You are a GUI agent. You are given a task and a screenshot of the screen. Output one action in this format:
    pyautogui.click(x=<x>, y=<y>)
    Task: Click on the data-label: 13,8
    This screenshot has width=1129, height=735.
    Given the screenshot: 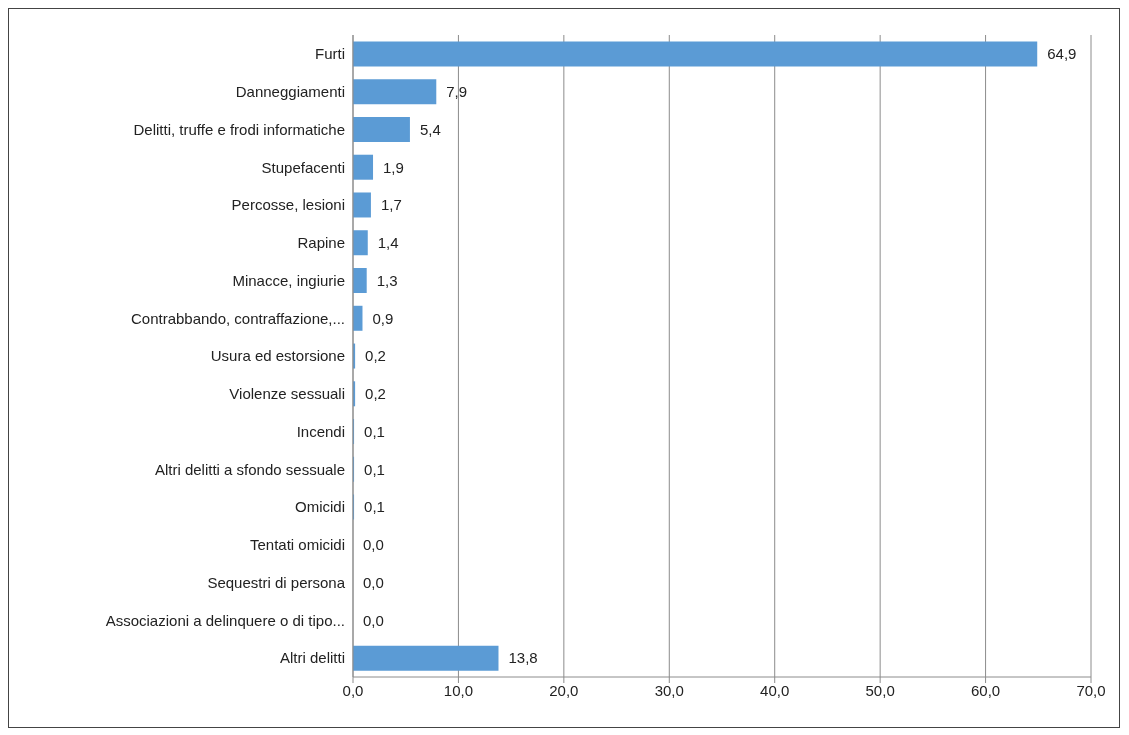 What is the action you would take?
    pyautogui.click(x=523, y=658)
    